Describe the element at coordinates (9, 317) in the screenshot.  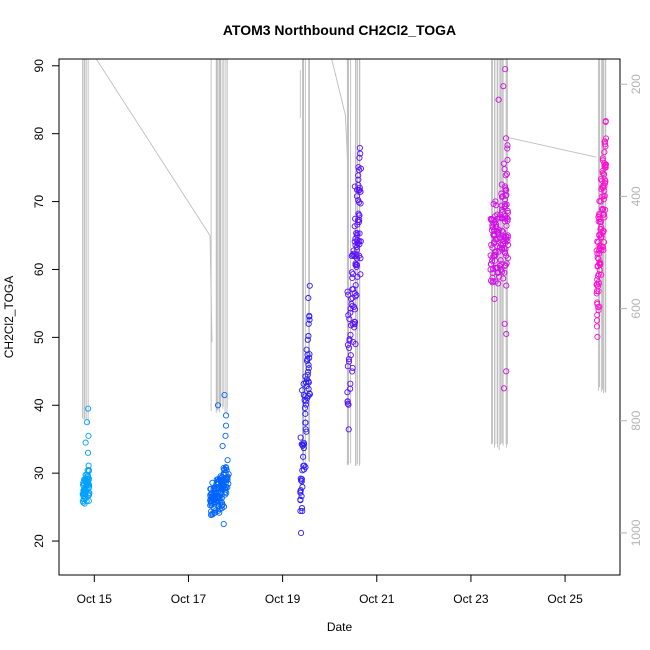
I see `y-axis-label: CH2Cl2_TOGA` at that location.